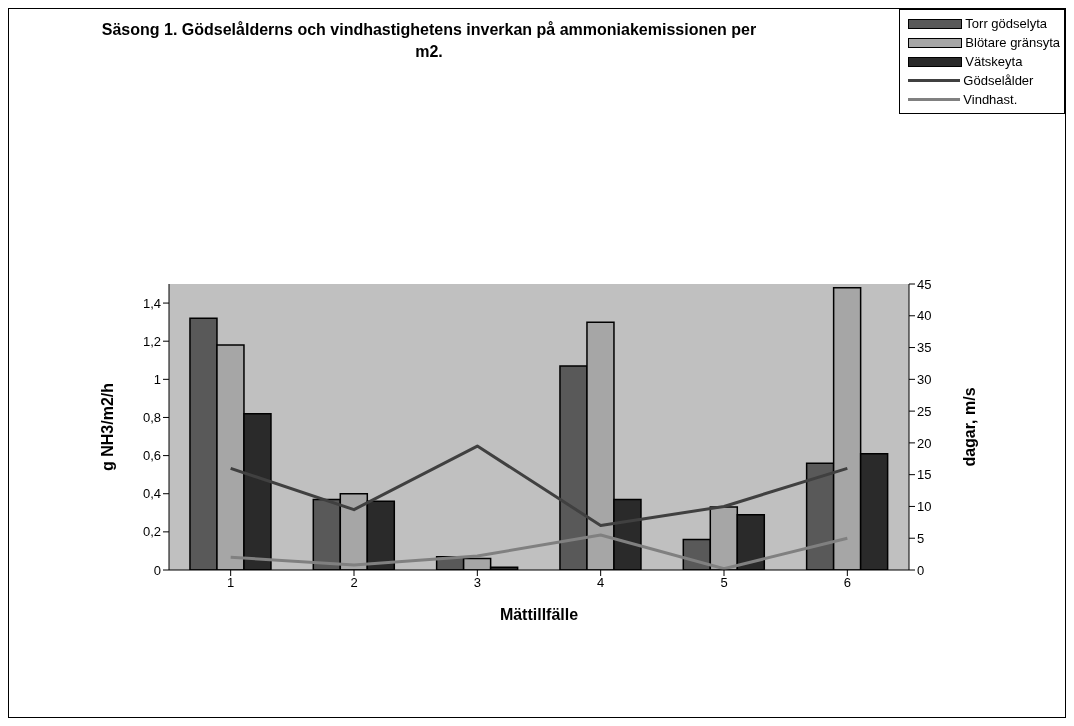 This screenshot has width=1074, height=726. Describe the element at coordinates (151, 303) in the screenshot. I see `y-tick-label: 1,4` at that location.